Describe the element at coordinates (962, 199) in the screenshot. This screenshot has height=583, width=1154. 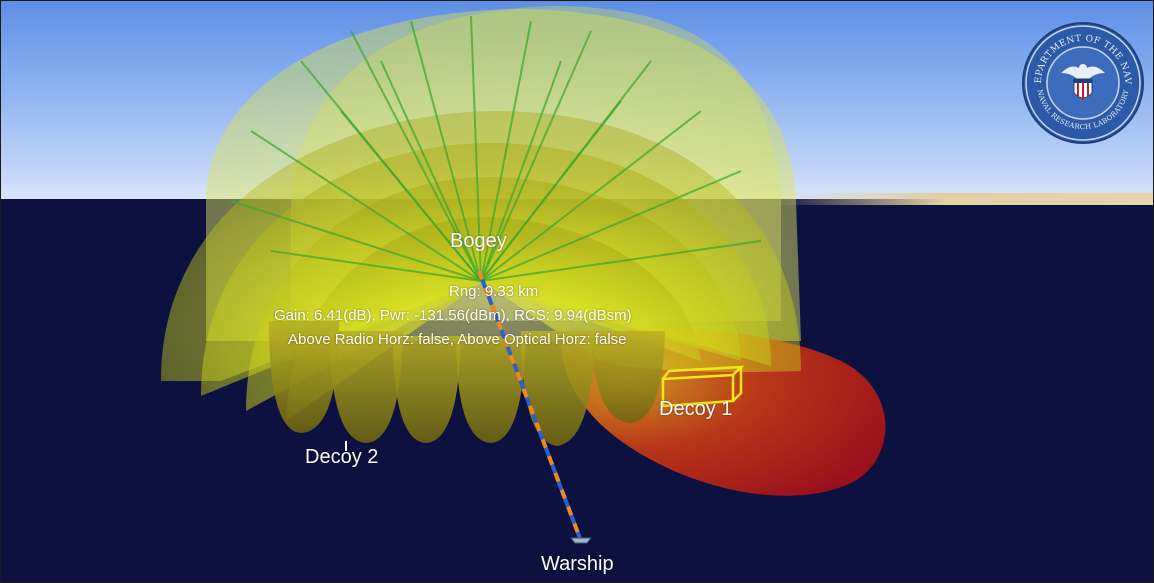
I see `horizon-land-strip` at that location.